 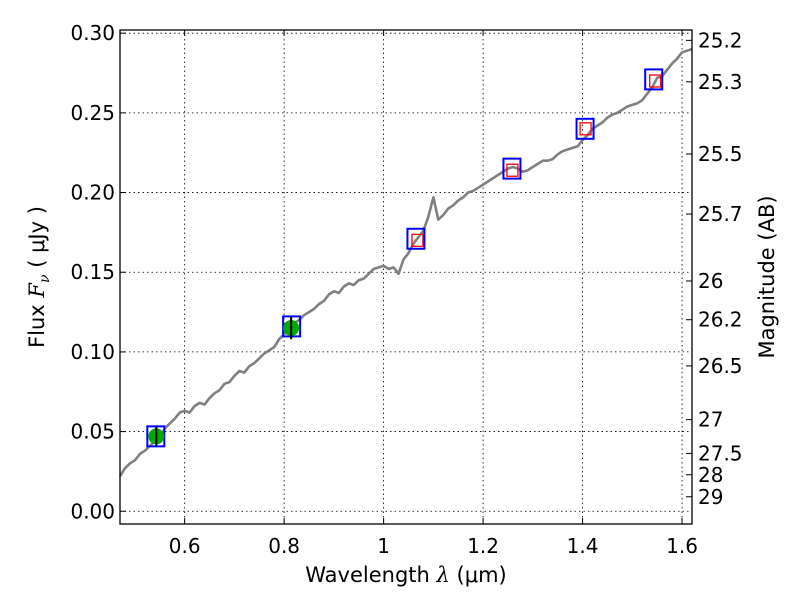 What do you see at coordinates (710, 281) in the screenshot?
I see `y2-tick-label: 26` at bounding box center [710, 281].